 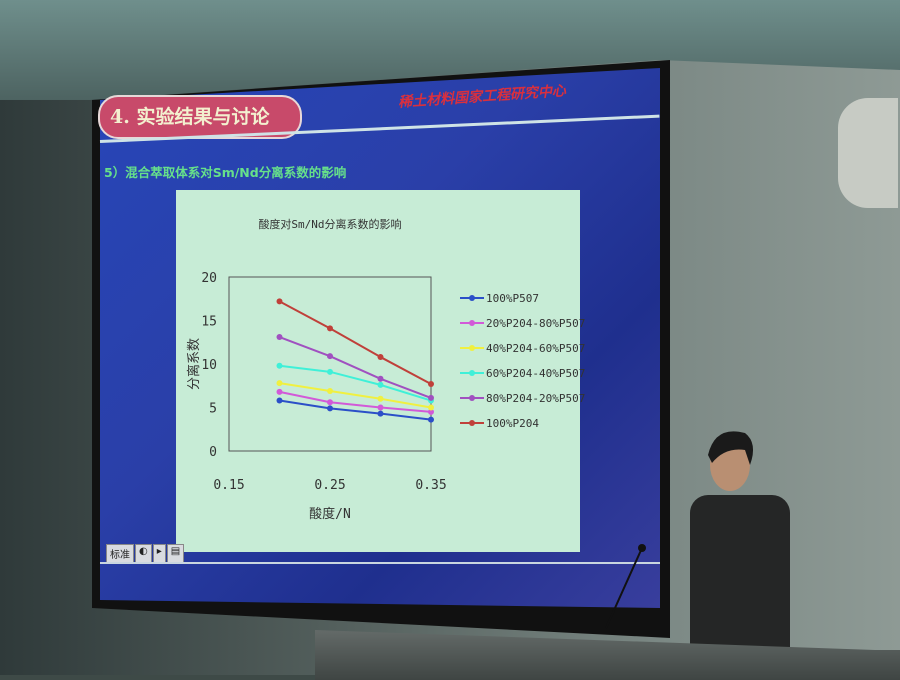 I want to click on x-tick-label: 0.15, so click(x=228, y=485).